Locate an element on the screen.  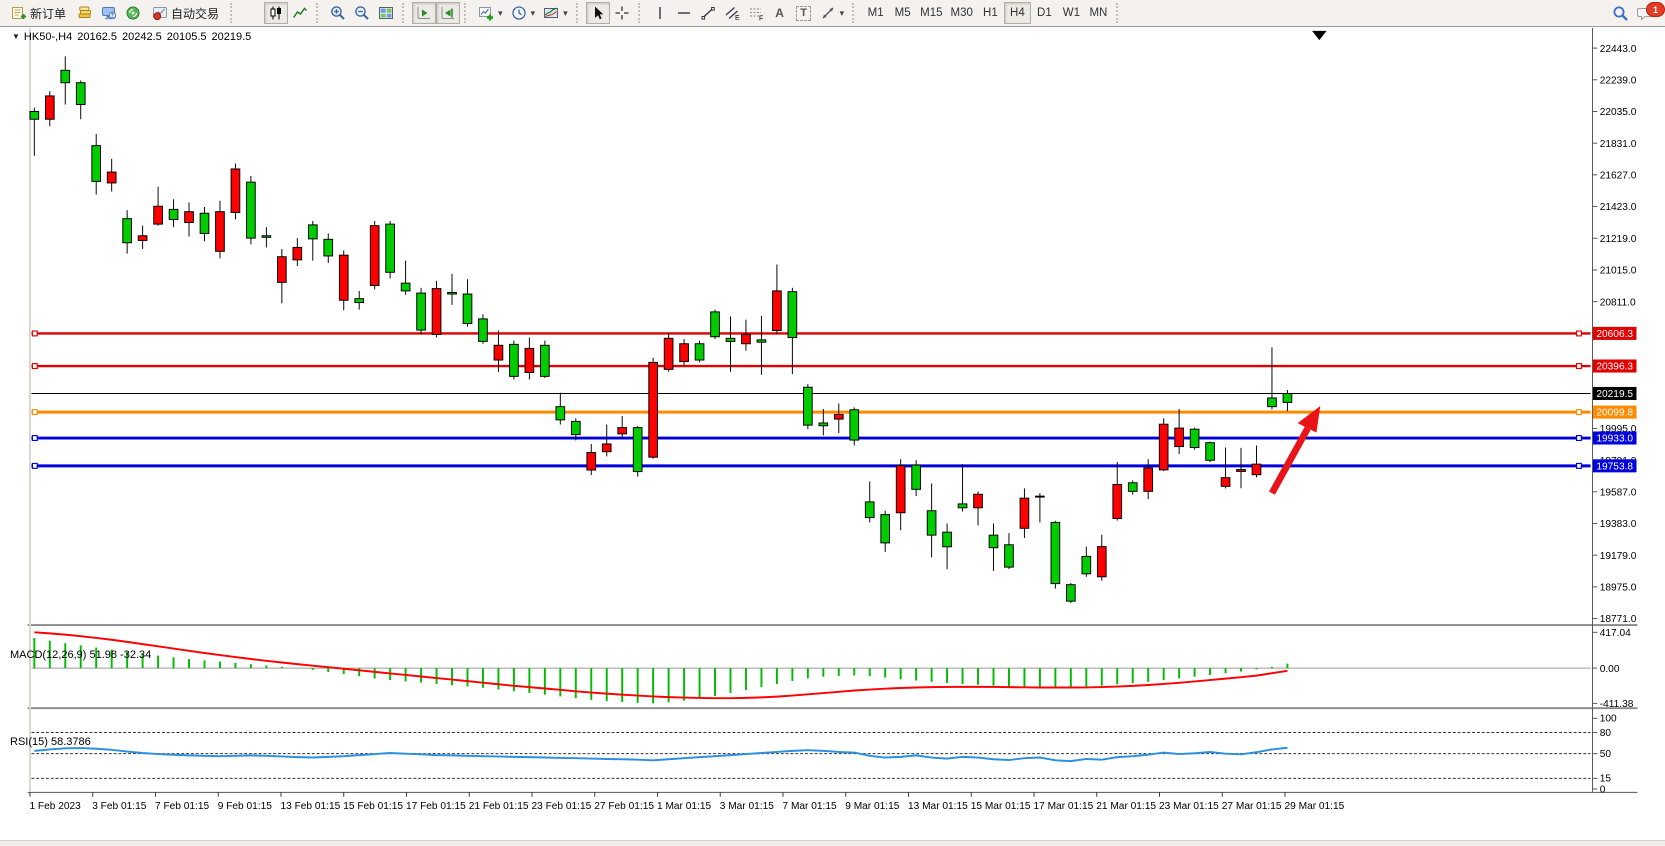
chart-header: ▼ HK50-,H4 20162.5 20242.5 20105.5 20219.5 is located at coordinates (134, 37).